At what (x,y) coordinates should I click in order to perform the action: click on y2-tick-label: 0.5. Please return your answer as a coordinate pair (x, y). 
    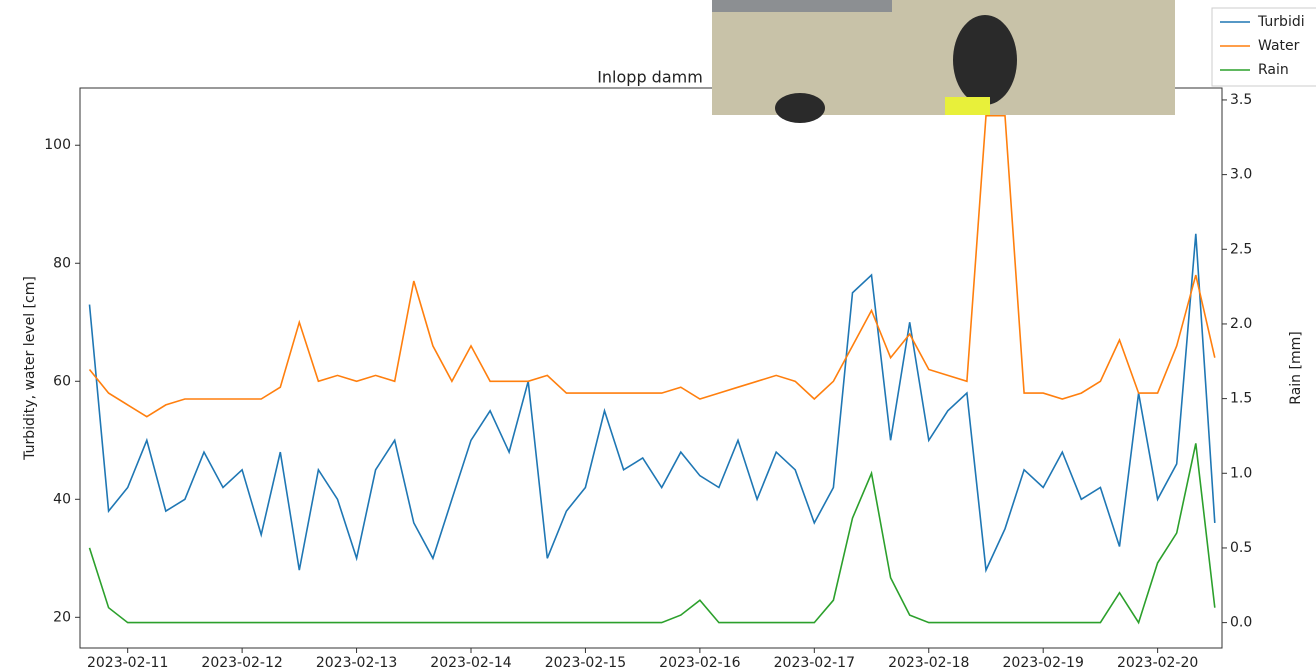
    Looking at the image, I should click on (1241, 548).